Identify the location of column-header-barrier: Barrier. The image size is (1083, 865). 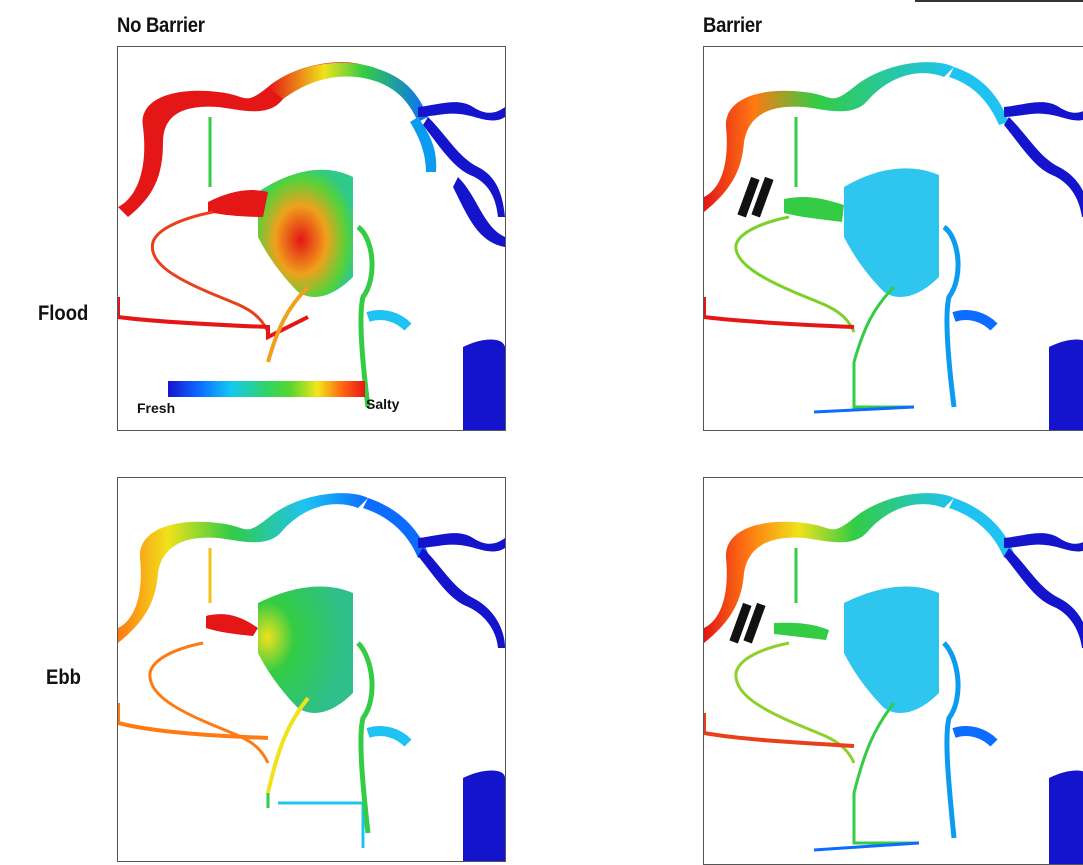
(732, 25).